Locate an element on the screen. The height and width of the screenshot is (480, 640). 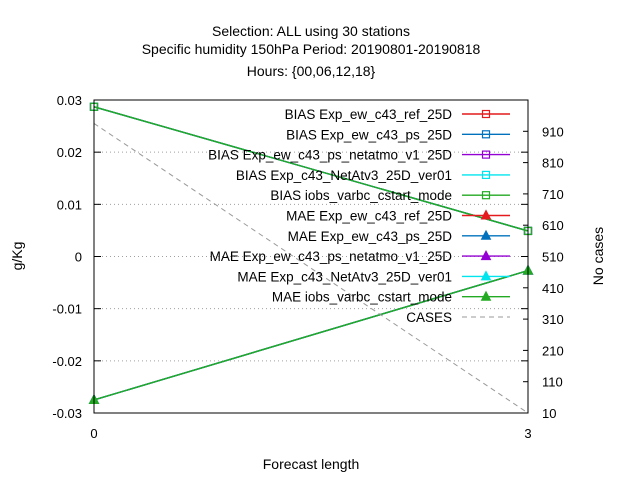
y-tick-label: 0 is located at coordinates (78, 257).